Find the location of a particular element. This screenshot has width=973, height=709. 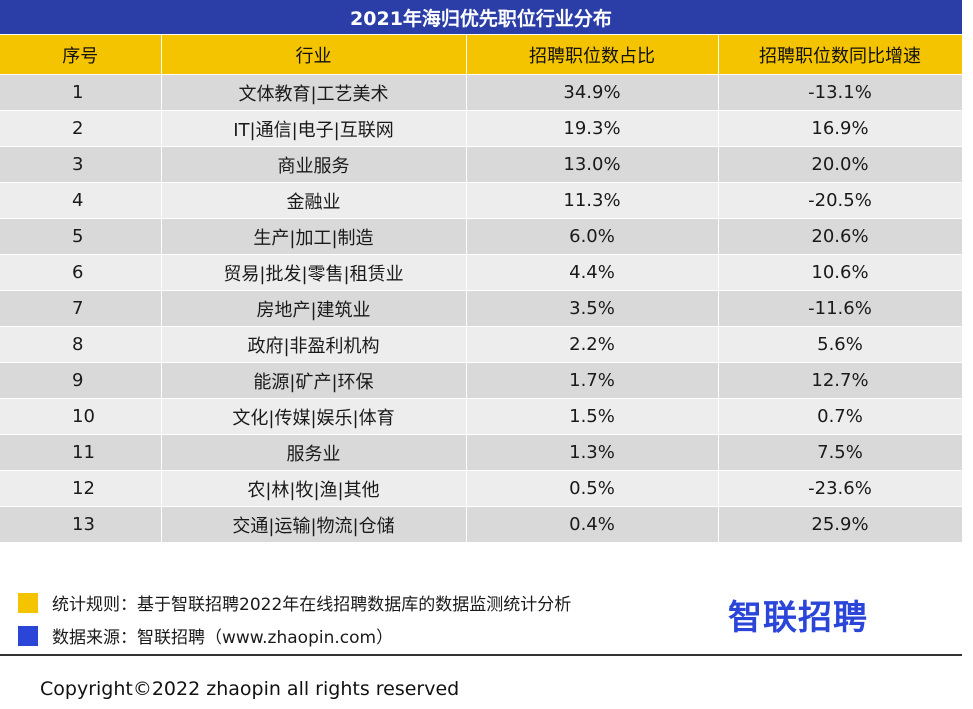

table-row: 13 交通|运输|物流|仓储 0.4% 25.9% is located at coordinates (481, 524).